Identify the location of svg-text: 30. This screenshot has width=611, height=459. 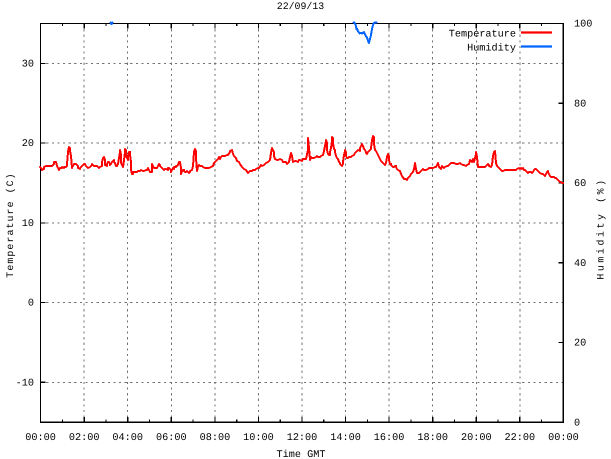
(28, 65).